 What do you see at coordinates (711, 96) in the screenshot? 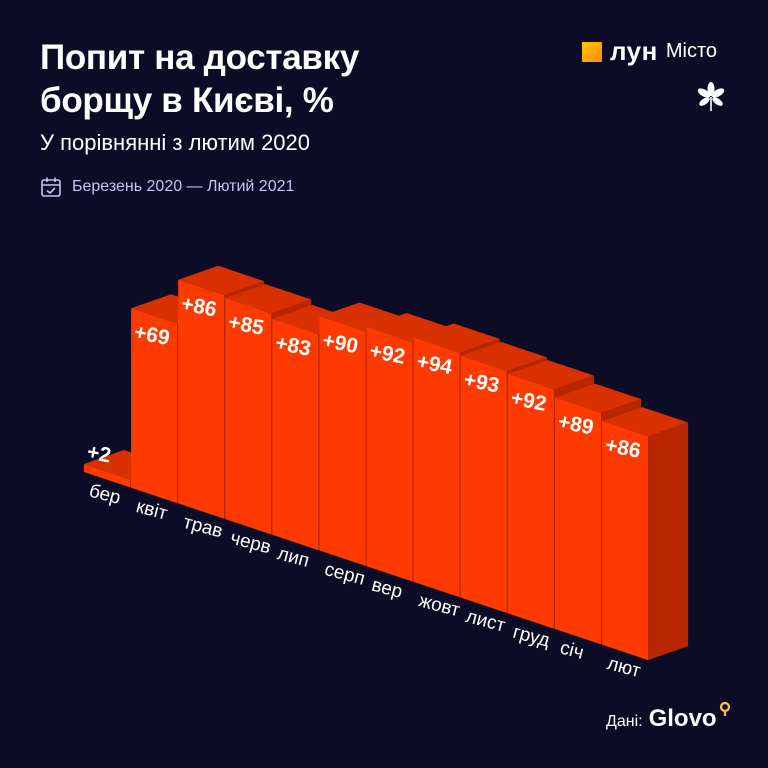
I see `chestnut-leaf-icon` at bounding box center [711, 96].